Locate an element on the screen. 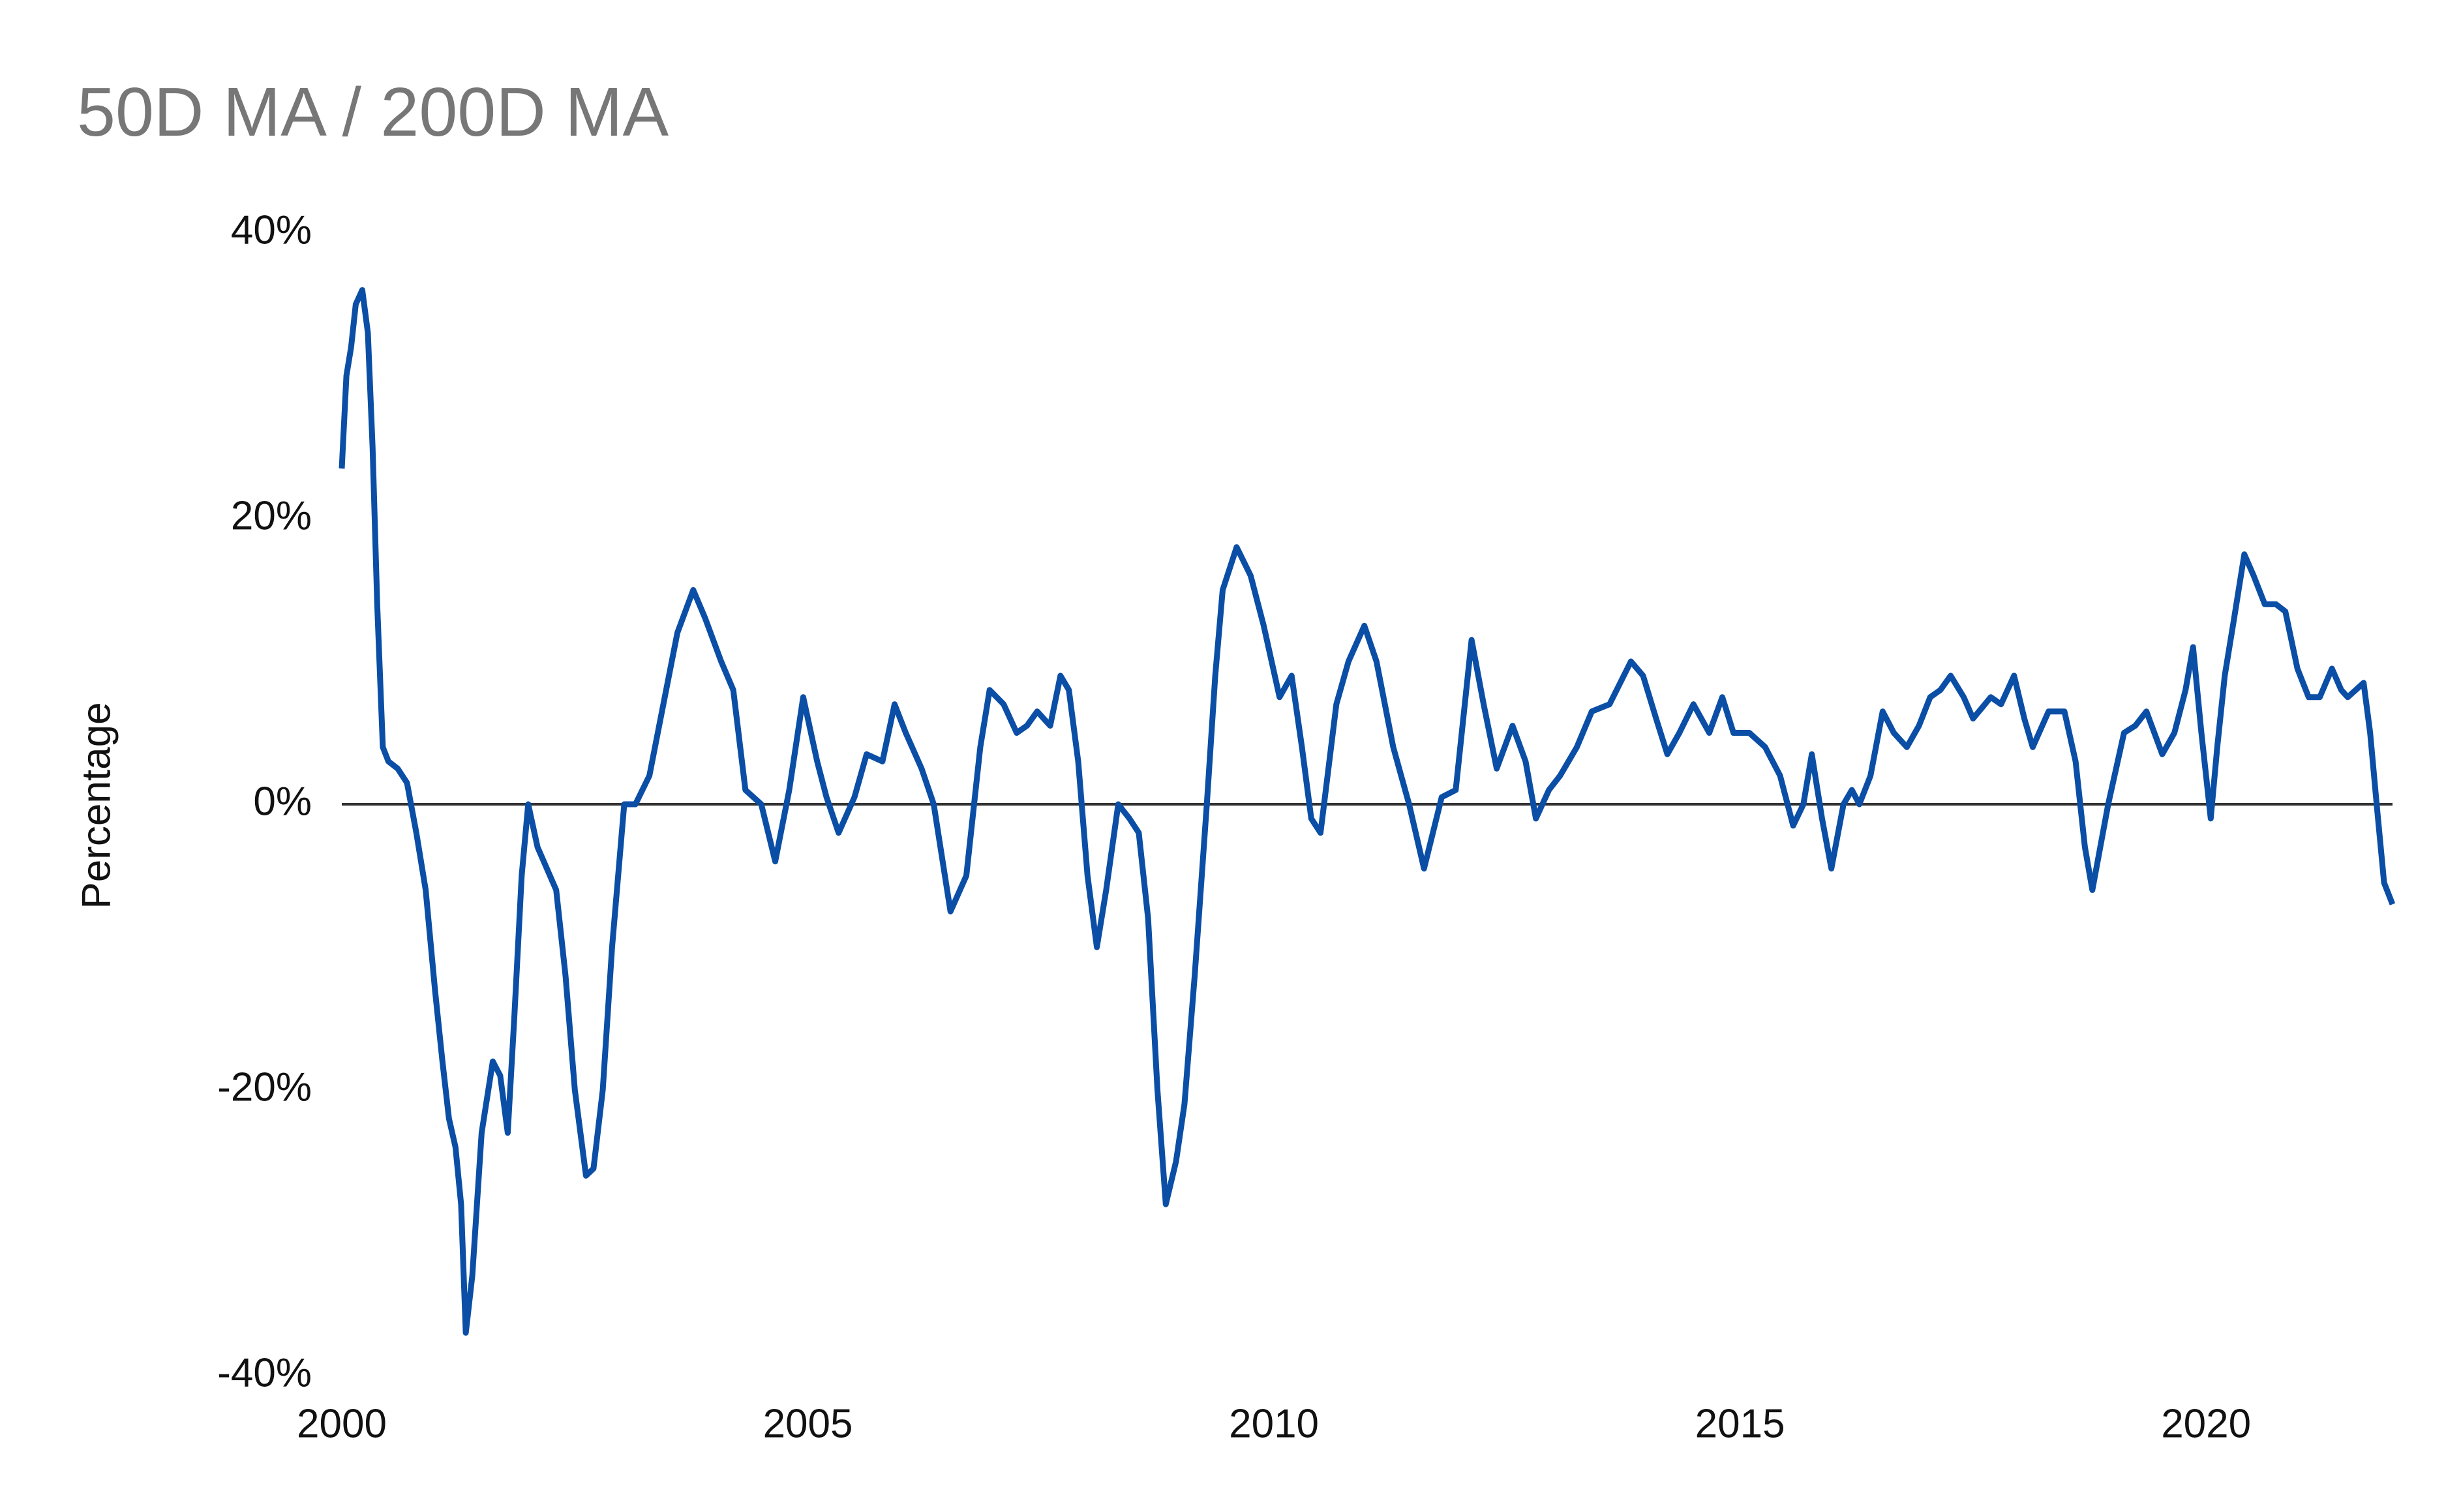 The height and width of the screenshot is (1512, 2446). y-tick-label: 20% is located at coordinates (271, 515).